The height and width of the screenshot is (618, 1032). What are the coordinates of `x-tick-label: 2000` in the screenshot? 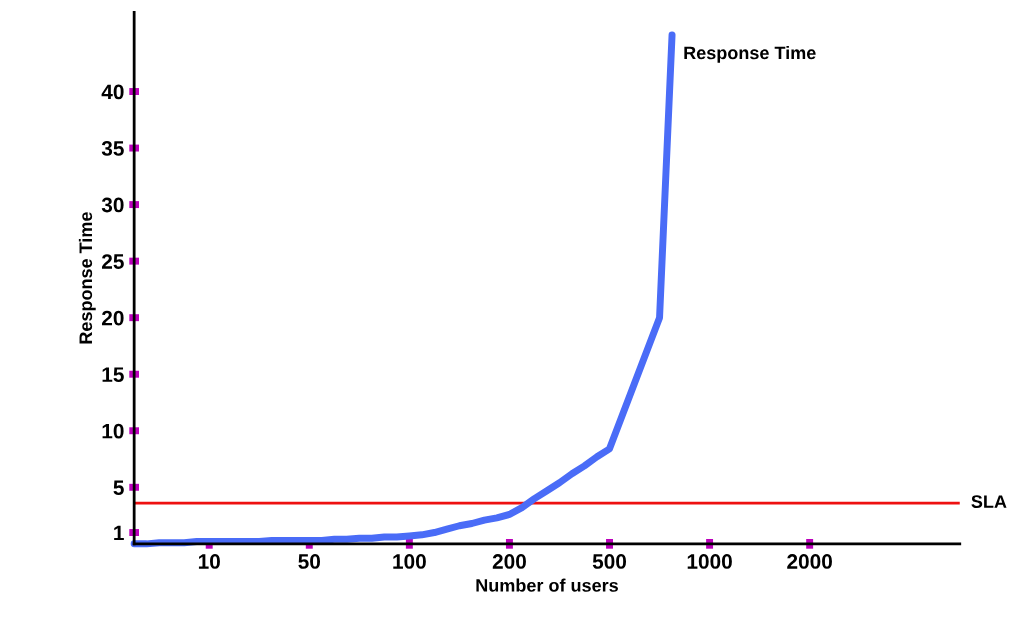 It's located at (809, 561).